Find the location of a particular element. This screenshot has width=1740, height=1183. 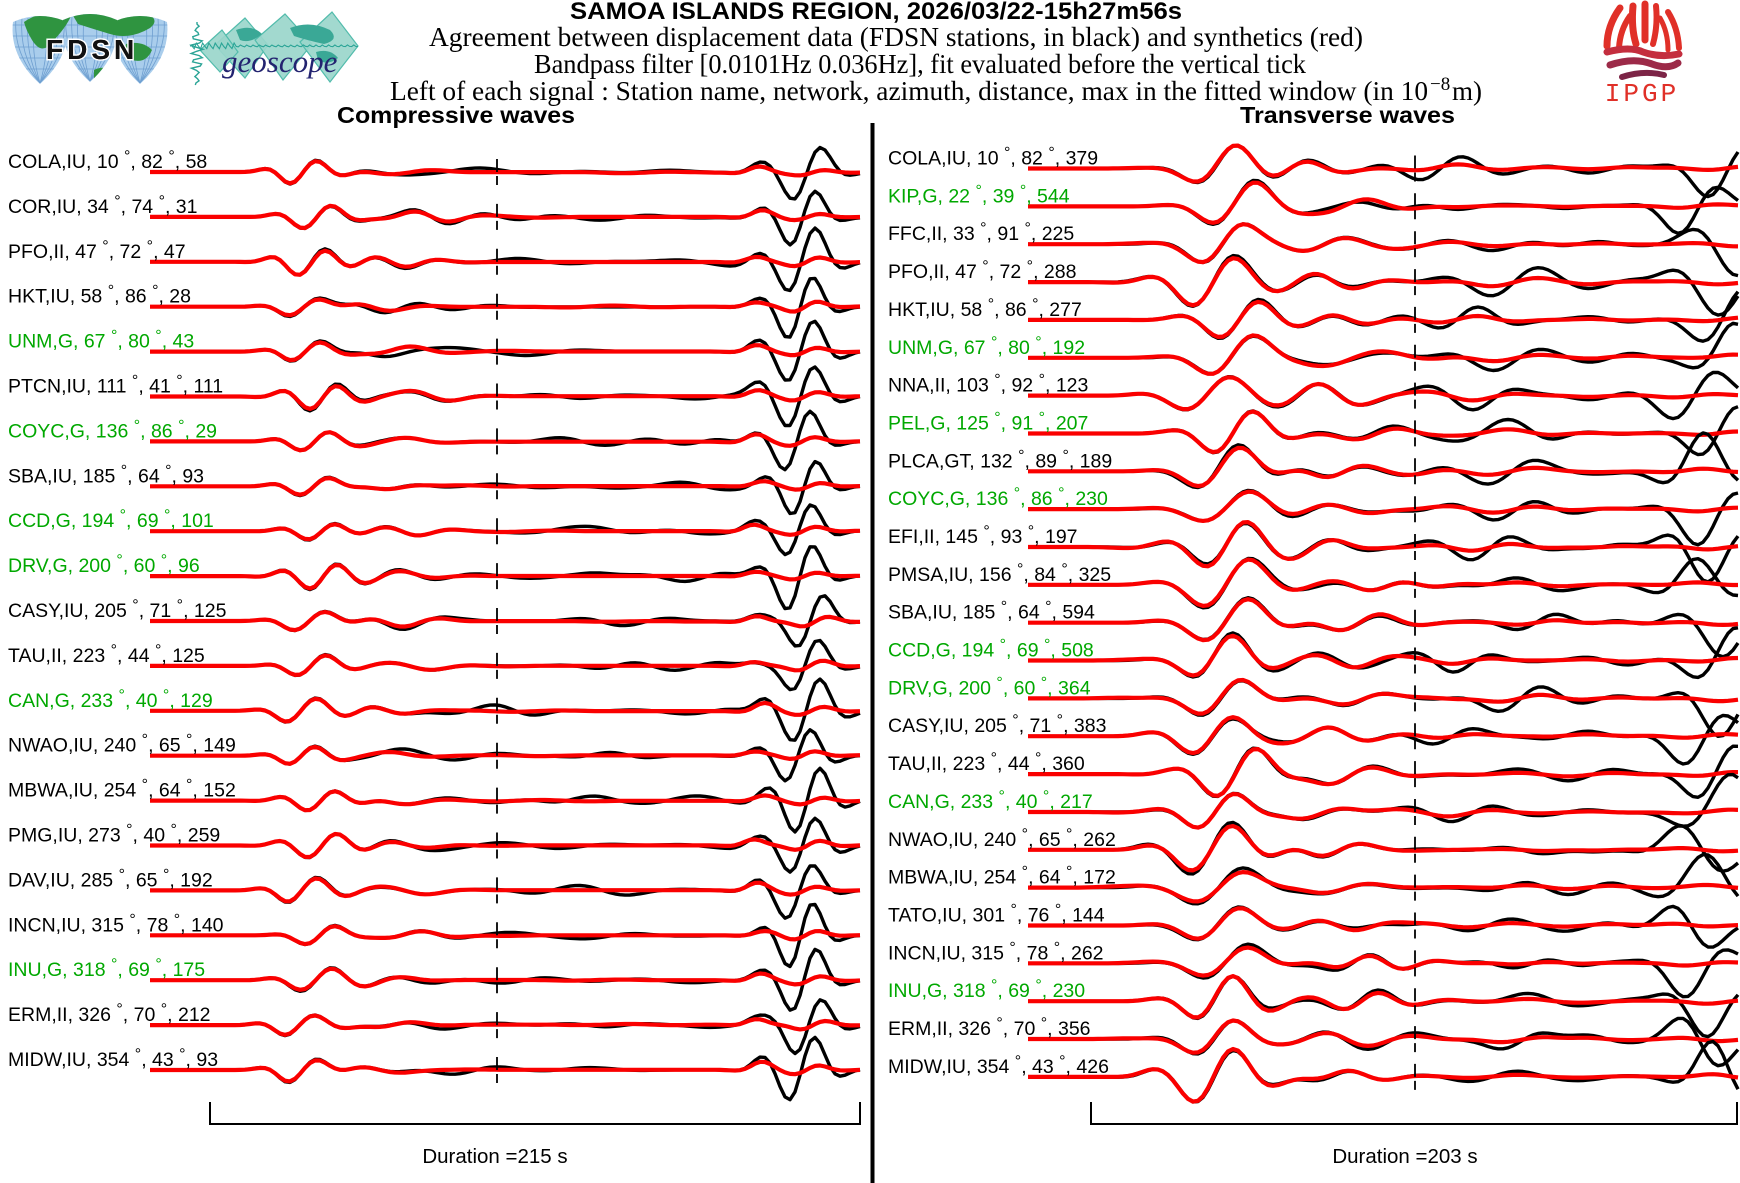

svg-text: TATO,IU, 301 °, 76 °, 144 is located at coordinates (996, 914).